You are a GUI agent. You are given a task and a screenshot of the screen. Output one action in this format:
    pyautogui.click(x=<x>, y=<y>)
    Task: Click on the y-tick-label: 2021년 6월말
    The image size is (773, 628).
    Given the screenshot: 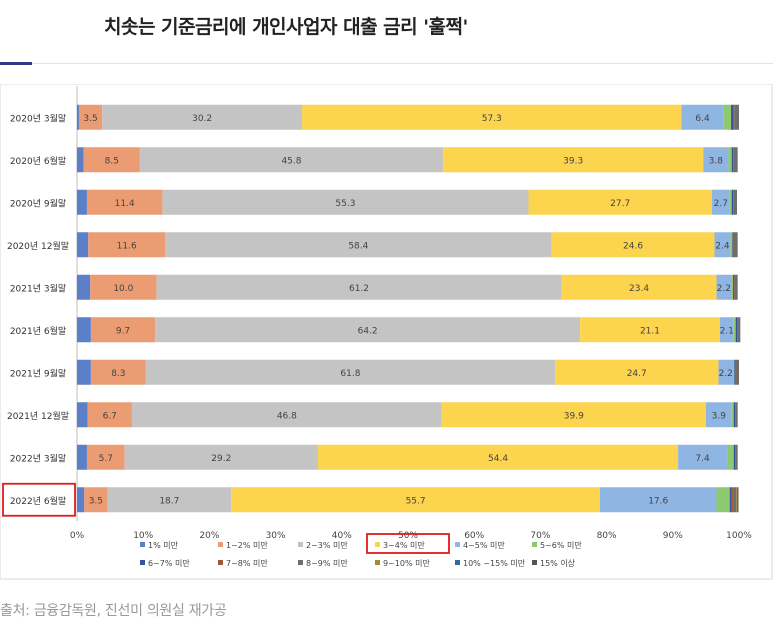 What is the action you would take?
    pyautogui.click(x=38, y=331)
    